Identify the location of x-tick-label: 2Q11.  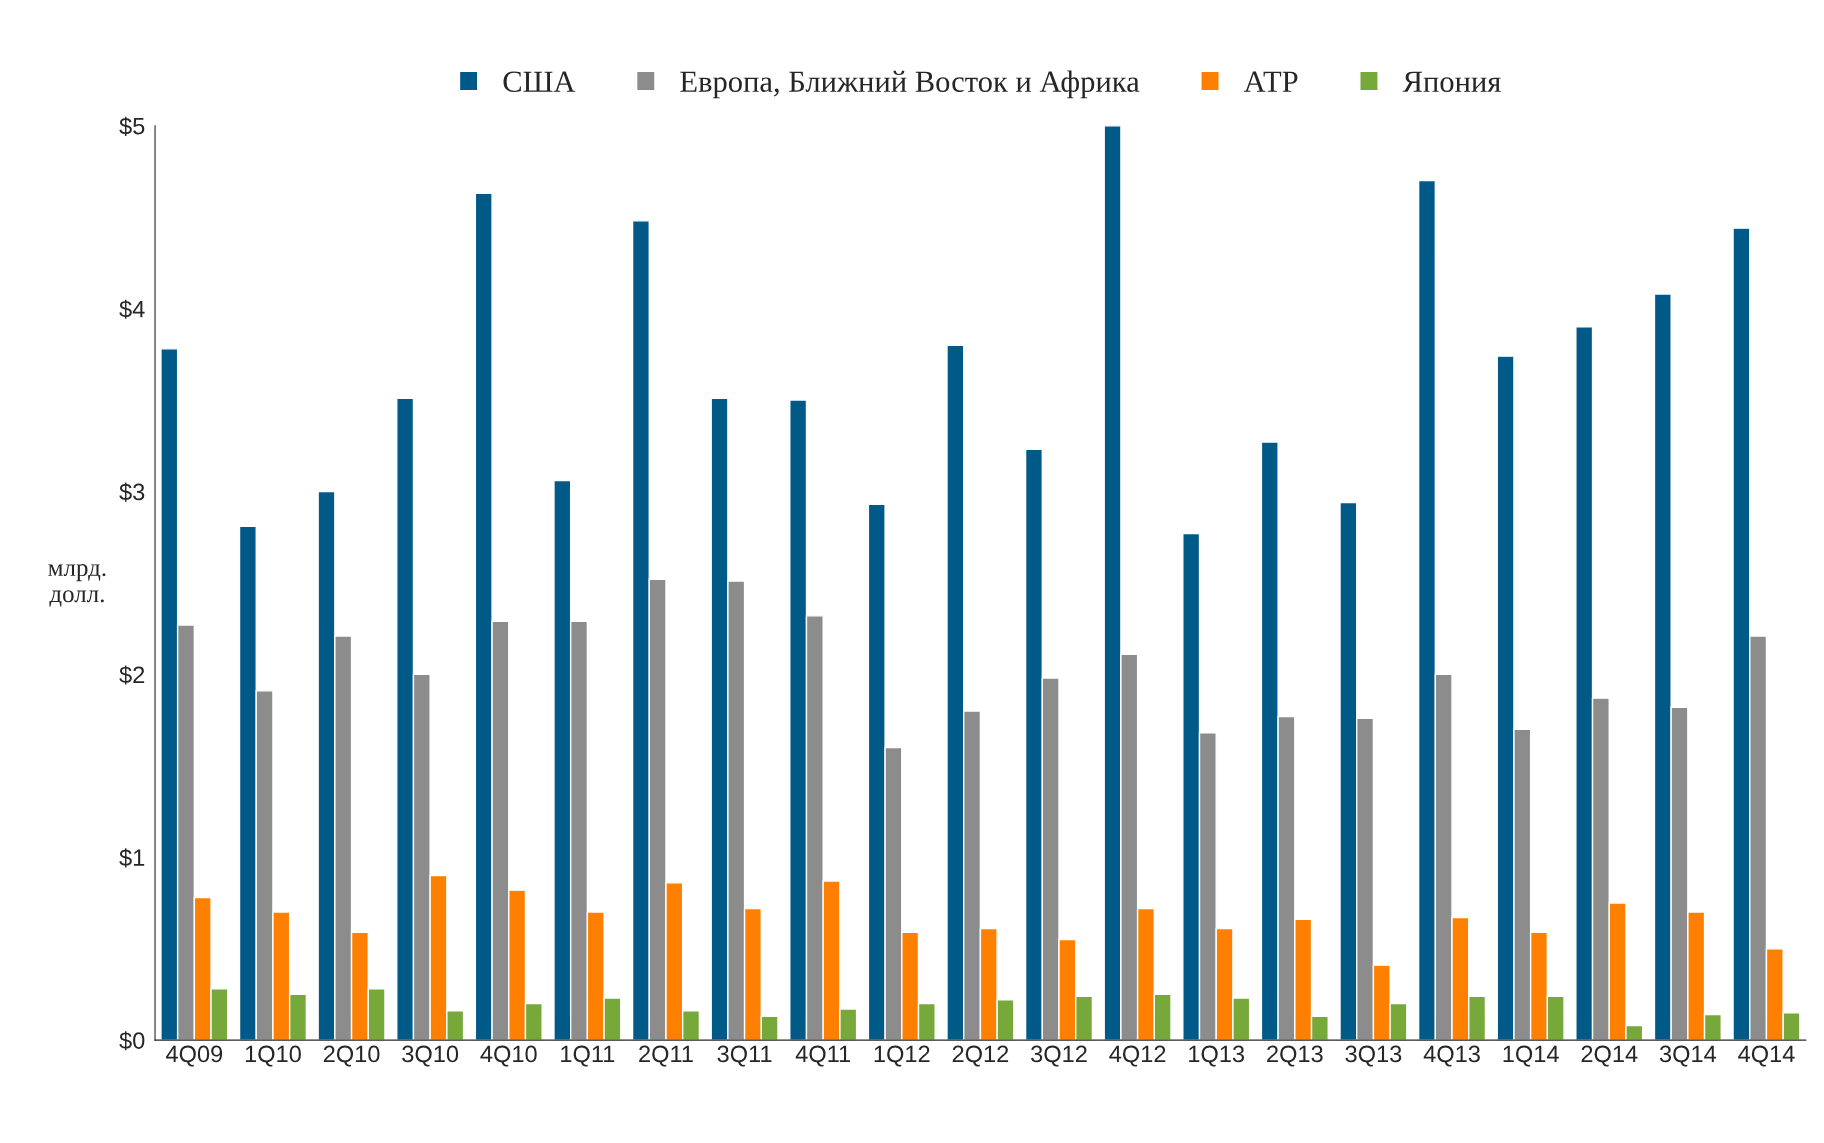
(666, 1056).